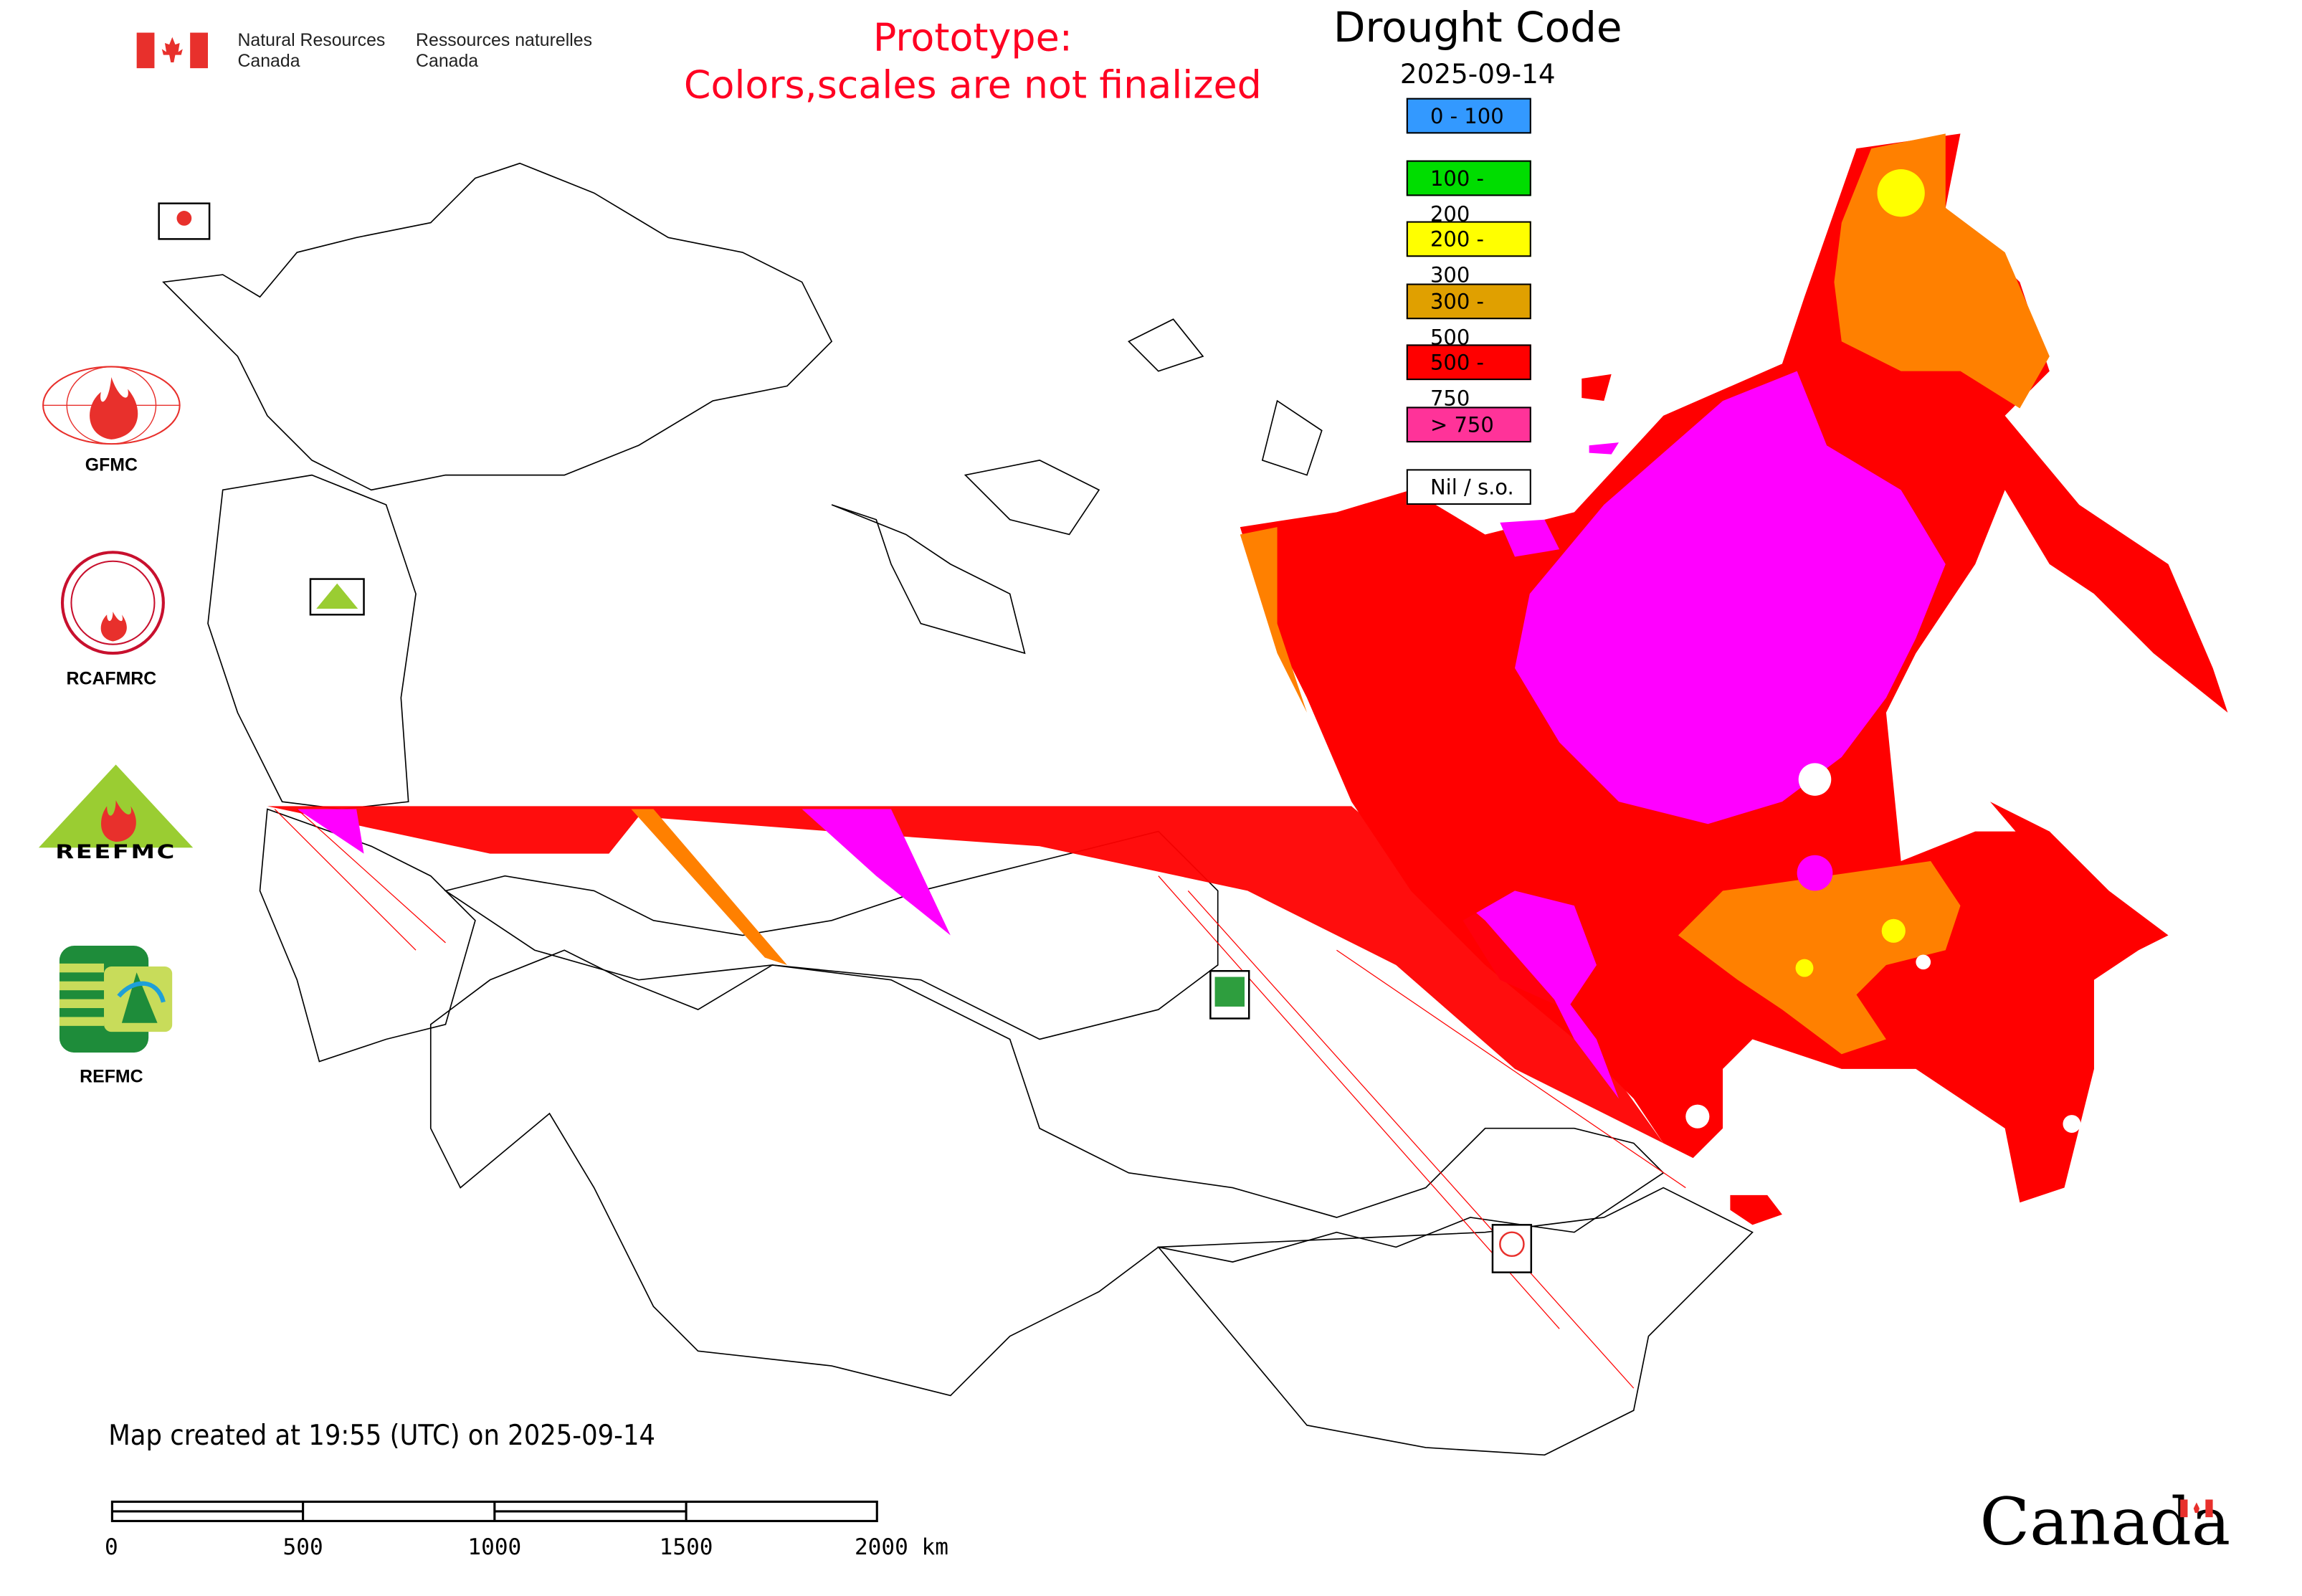  Describe the element at coordinates (112, 1547) in the screenshot. I see `scale-tick-0: 0` at that location.